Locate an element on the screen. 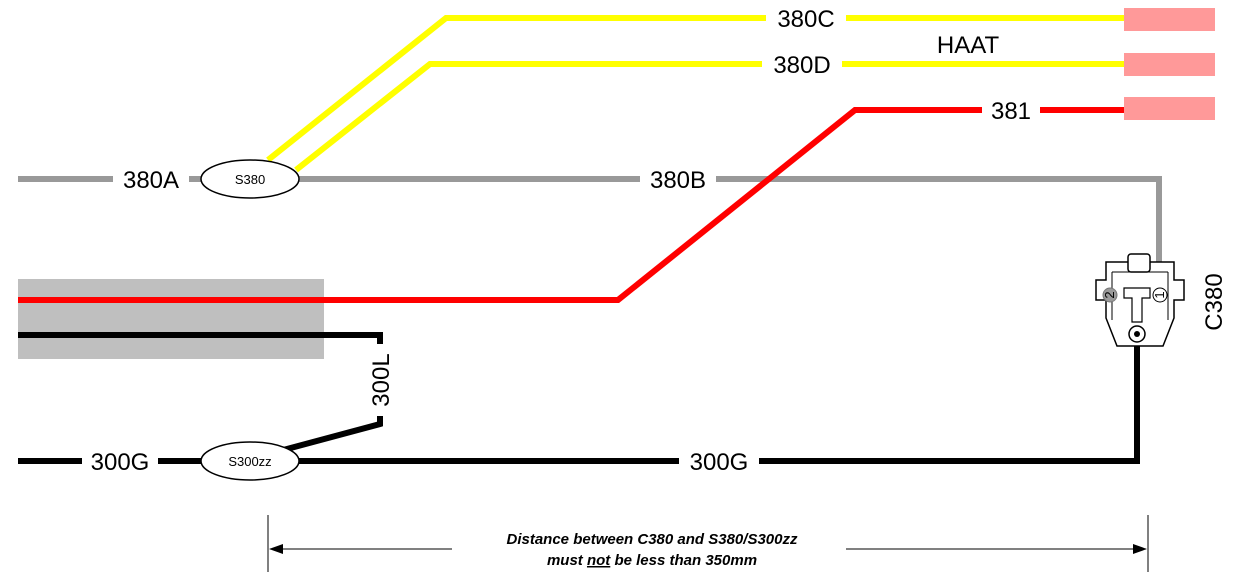 This screenshot has height=572, width=1235. wire-label-380a: 380A is located at coordinates (151, 180).